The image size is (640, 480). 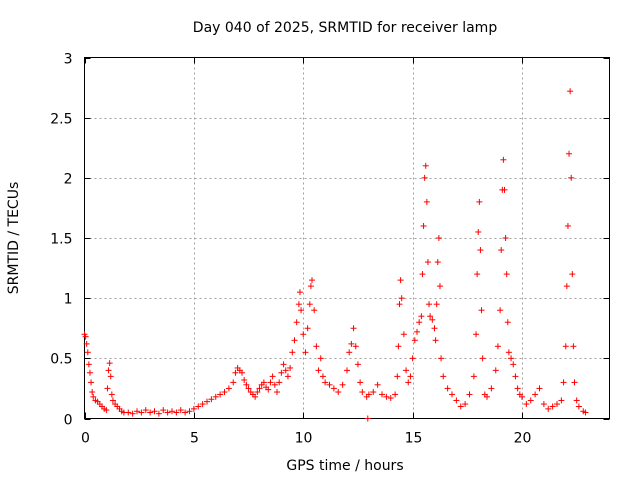 What do you see at coordinates (344, 466) in the screenshot?
I see `x-axis-label: GPS time / hours` at bounding box center [344, 466].